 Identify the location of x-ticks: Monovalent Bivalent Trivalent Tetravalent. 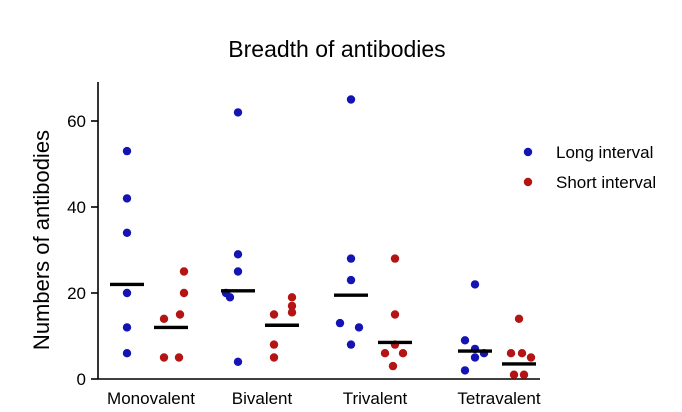
(324, 398).